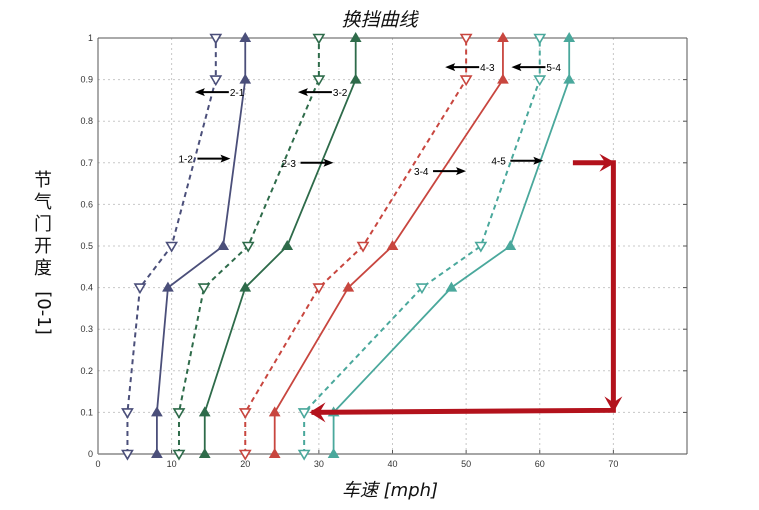  Describe the element at coordinates (289, 164) in the screenshot. I see `shift-label: 2-3` at that location.